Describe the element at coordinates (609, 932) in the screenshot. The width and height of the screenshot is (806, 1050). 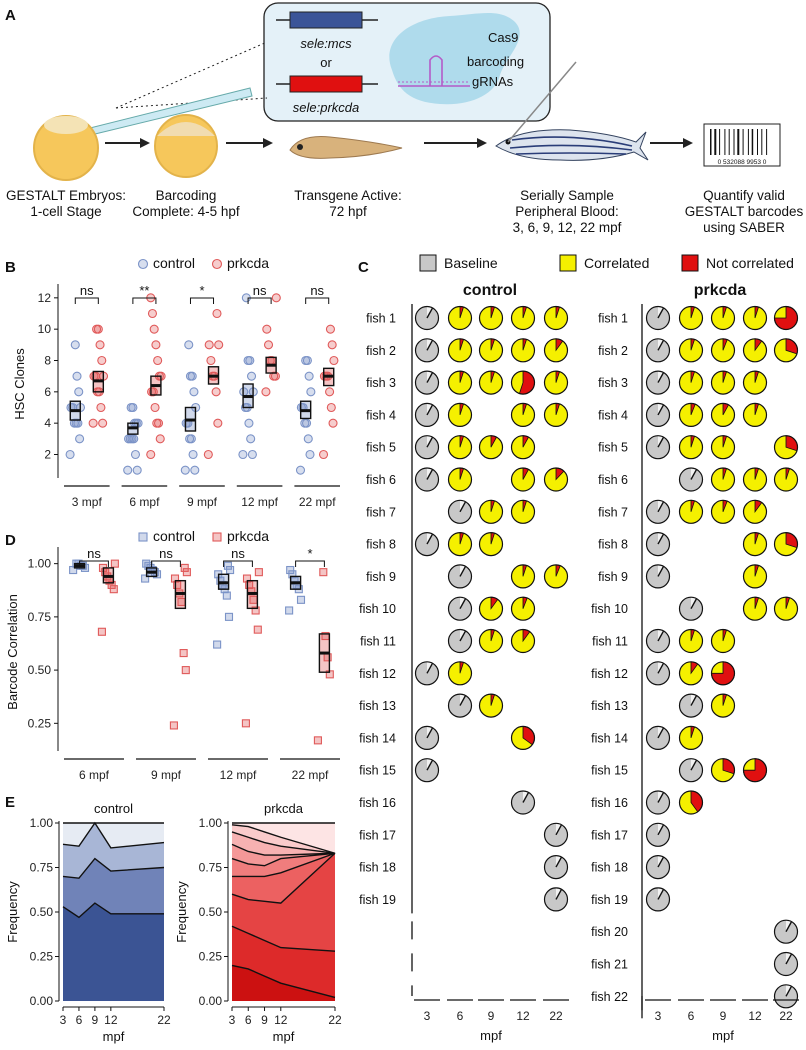
I see `fish-label: fish 20` at that location.